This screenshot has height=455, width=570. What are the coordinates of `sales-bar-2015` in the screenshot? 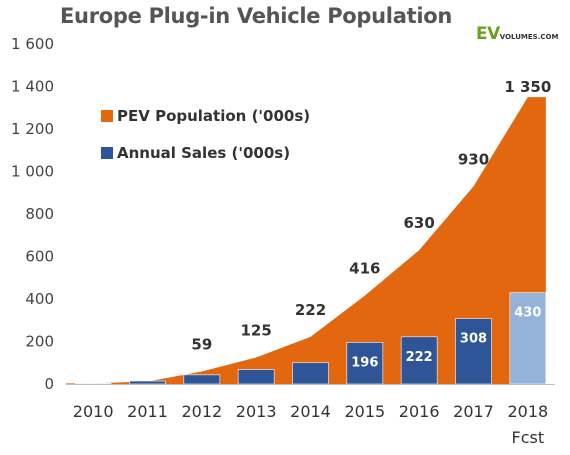 It's located at (365, 363).